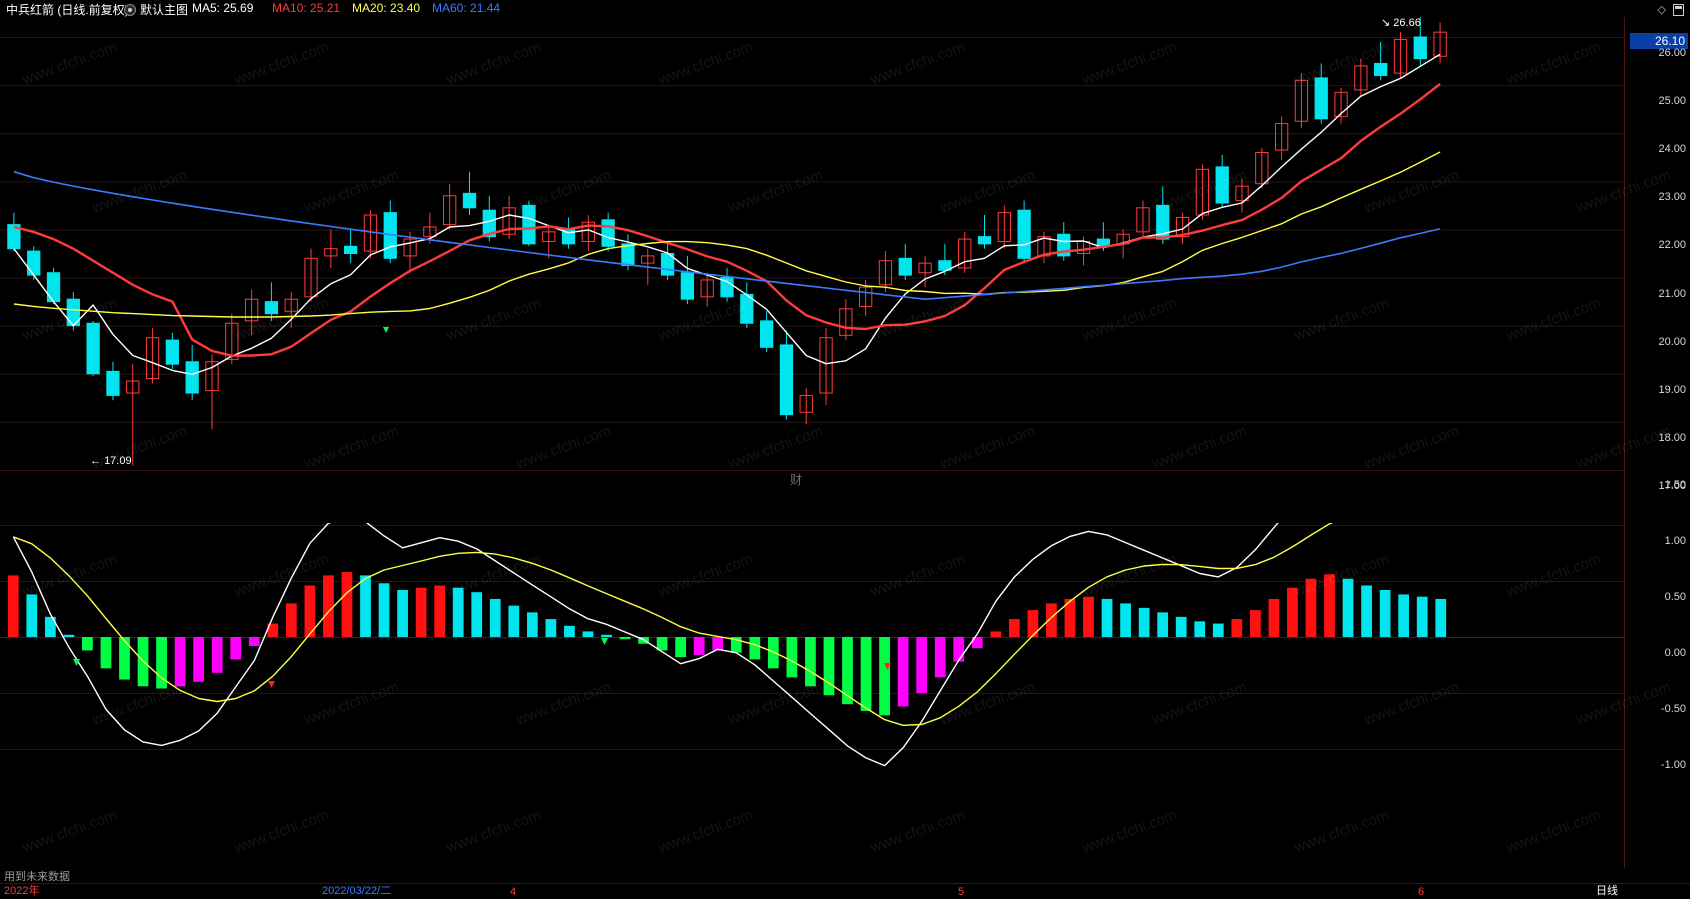  Describe the element at coordinates (1386, 23) in the screenshot. I see `high-marker-icon: ↘` at that location.